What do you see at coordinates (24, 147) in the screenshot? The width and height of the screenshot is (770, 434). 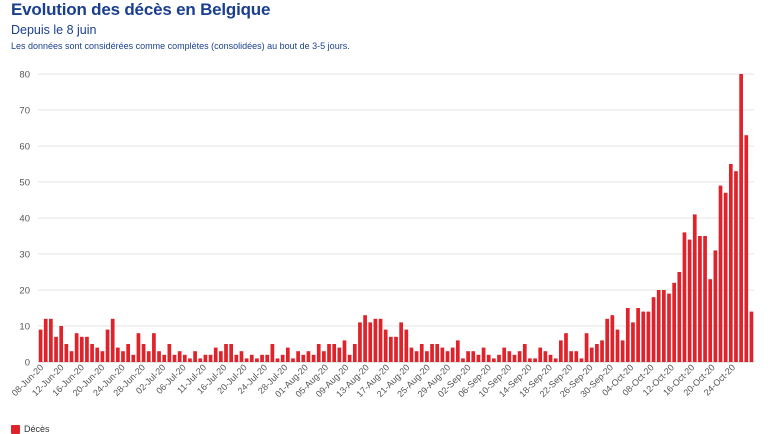 I see `y-tick-label: 60` at bounding box center [24, 147].